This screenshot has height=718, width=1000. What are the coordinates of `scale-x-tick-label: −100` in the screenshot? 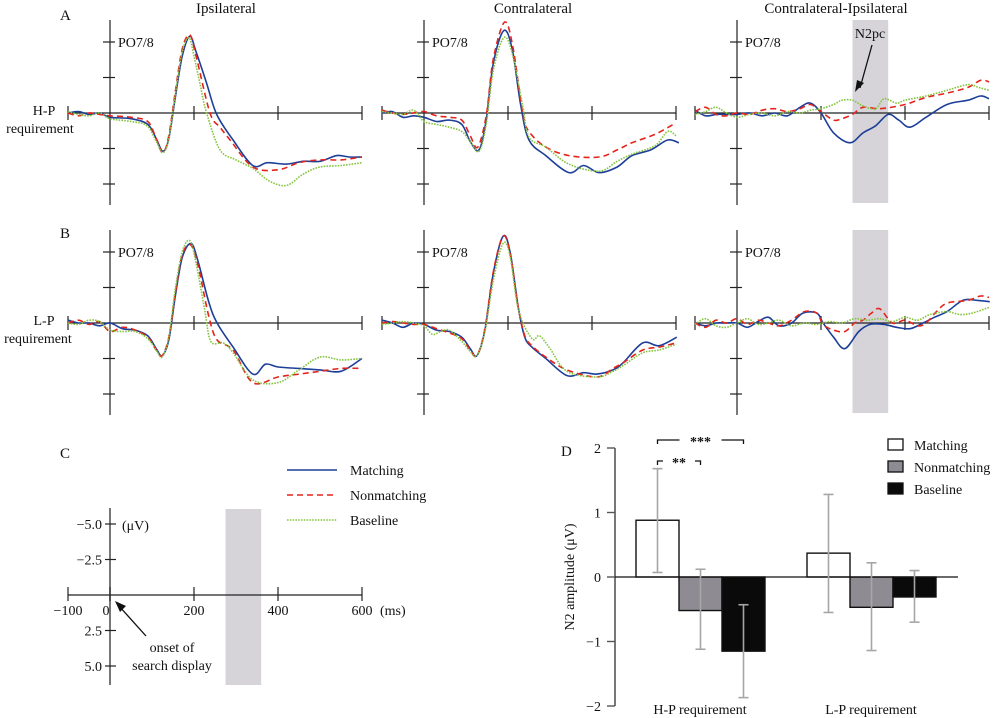 It's located at (68, 611).